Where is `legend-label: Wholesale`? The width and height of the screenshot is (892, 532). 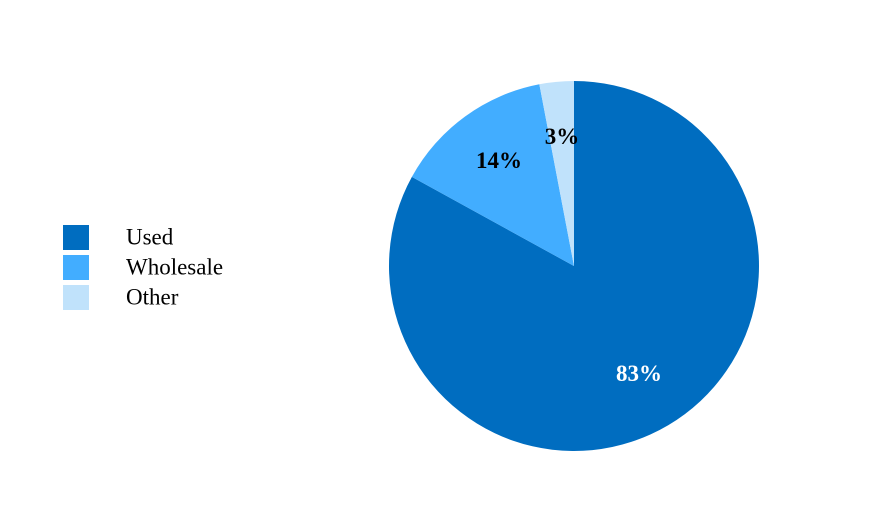
legend-label: Wholesale is located at coordinates (174, 266).